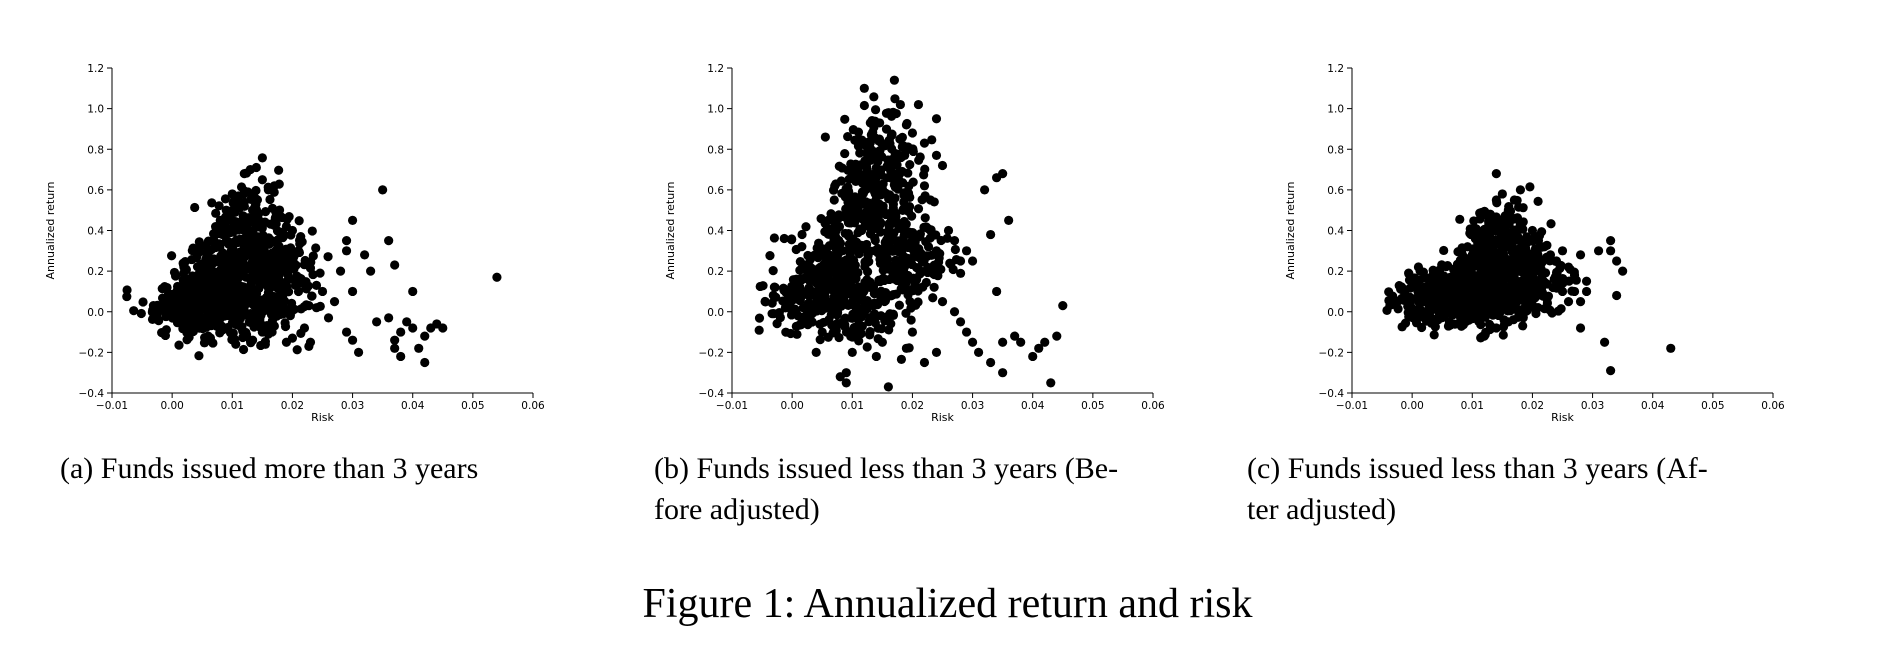 This screenshot has width=1895, height=659. Describe the element at coordinates (95, 69) in the screenshot. I see `y-tick-label: 1.2` at that location.